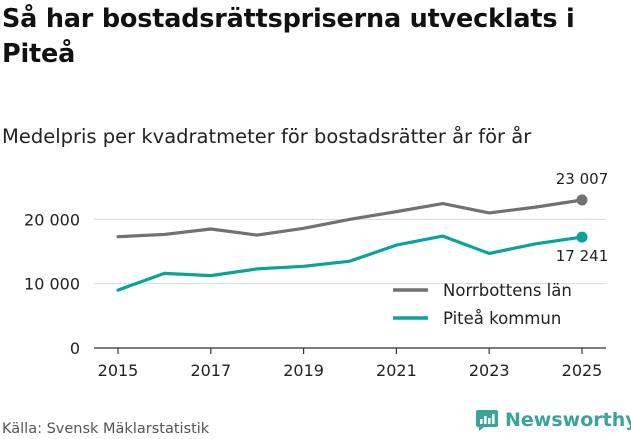  Describe the element at coordinates (210, 370) in the screenshot. I see `x-tick-label: 2017` at that location.